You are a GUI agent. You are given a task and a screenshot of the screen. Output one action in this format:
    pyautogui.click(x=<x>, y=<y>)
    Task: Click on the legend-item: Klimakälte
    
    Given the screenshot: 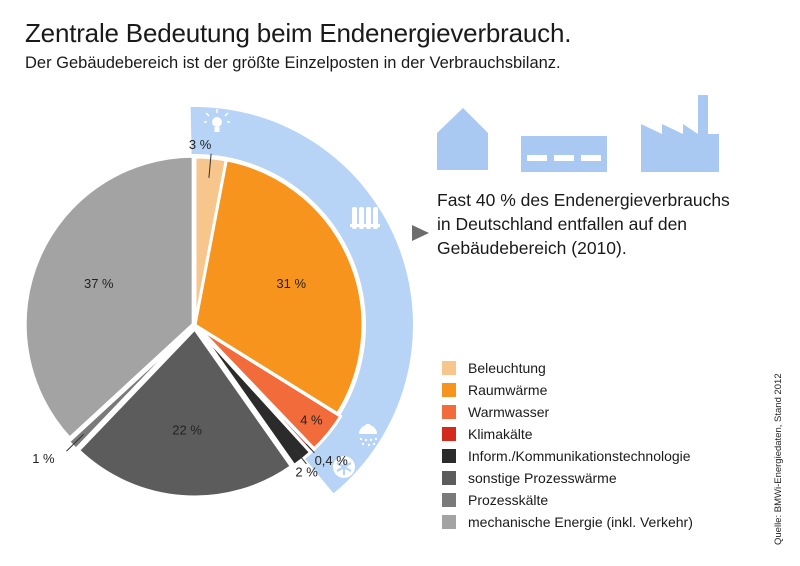 What is the action you would take?
    pyautogui.click(x=567, y=434)
    